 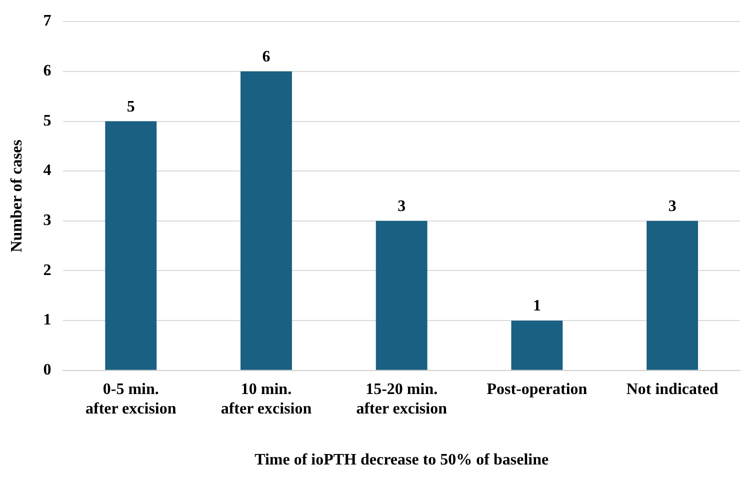 What do you see at coordinates (47, 370) in the screenshot?
I see `y-tick-label: 0` at bounding box center [47, 370].